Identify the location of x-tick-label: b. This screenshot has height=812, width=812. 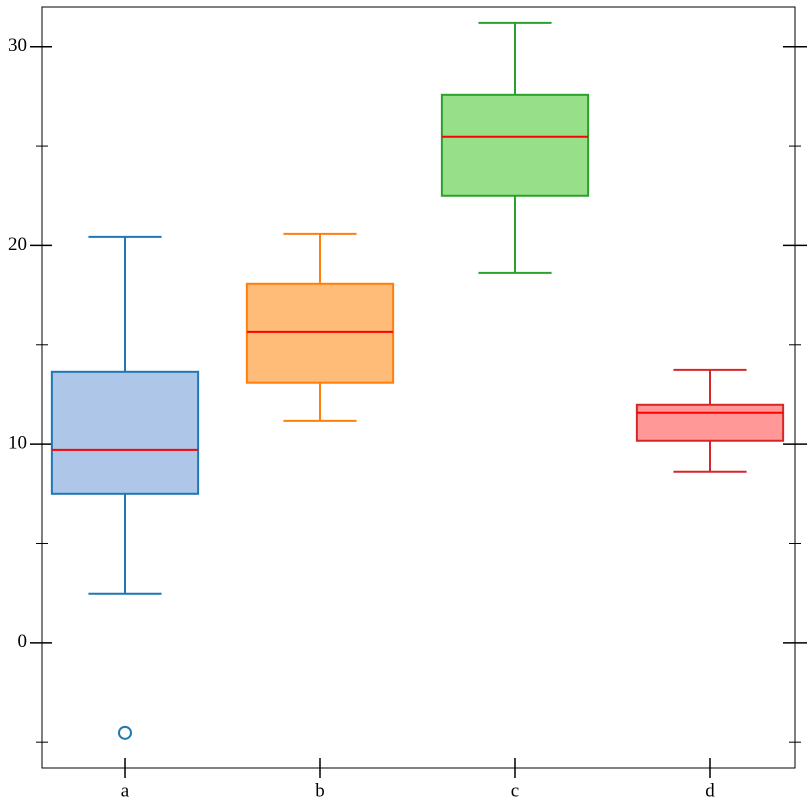
(320, 790).